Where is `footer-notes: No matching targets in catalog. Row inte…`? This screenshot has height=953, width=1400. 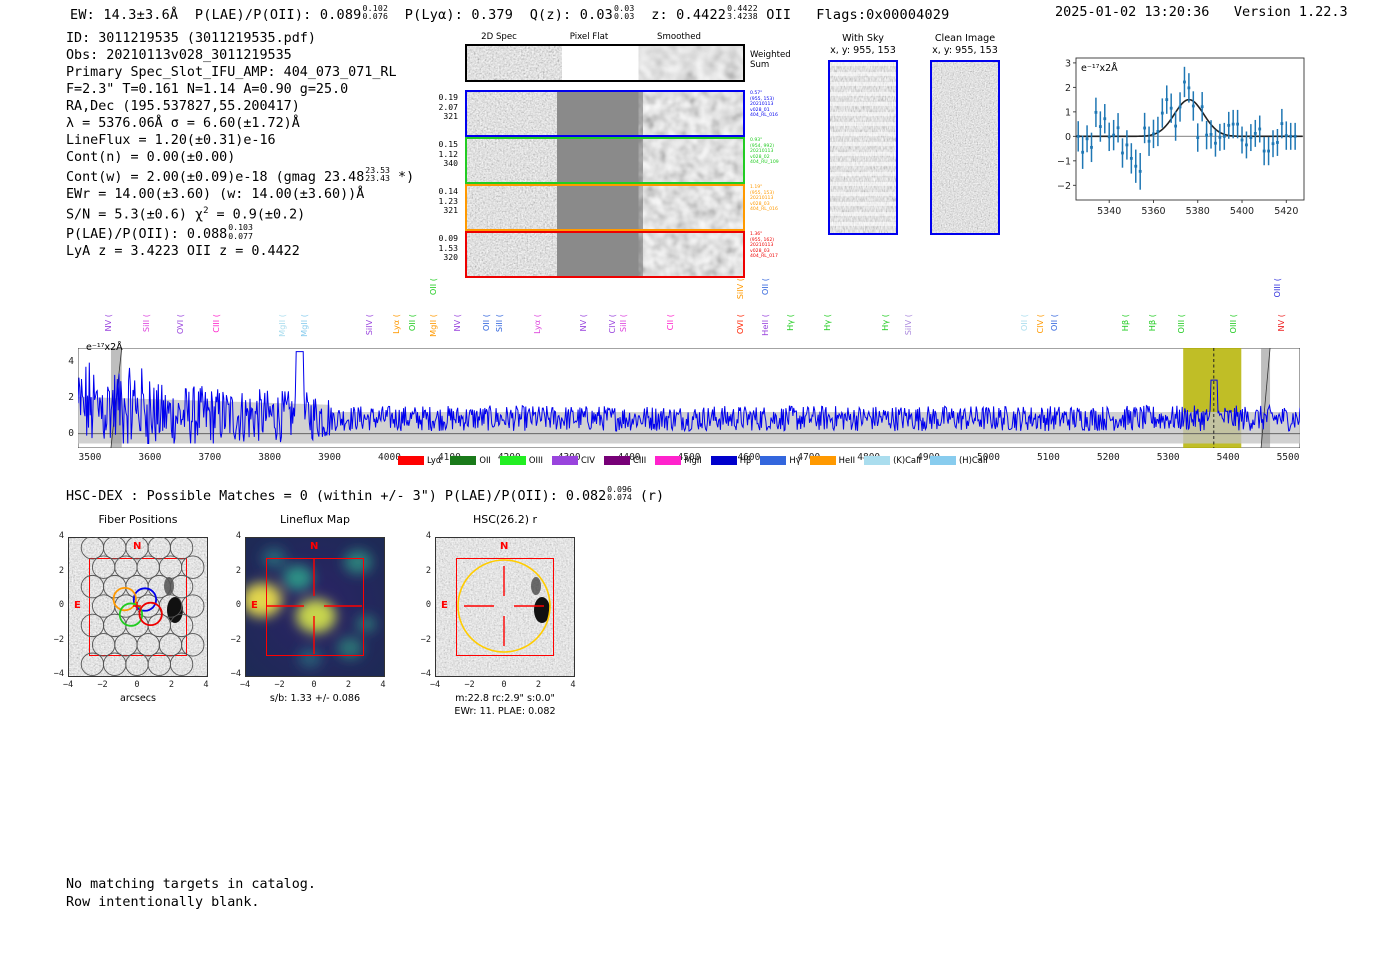 footer-notes: No matching targets in catalog. Row inte… is located at coordinates (191, 893).